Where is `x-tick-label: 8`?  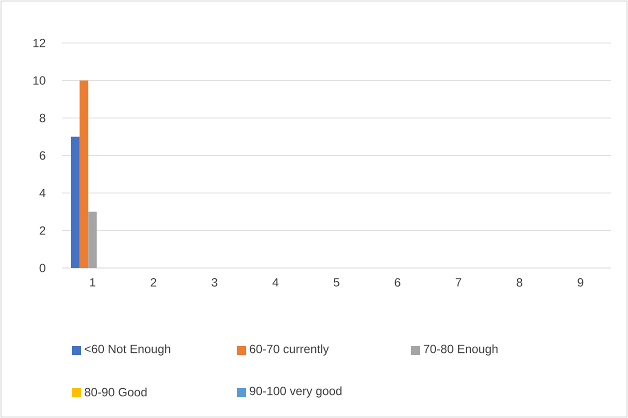
x-tick-label: 8 is located at coordinates (519, 282).